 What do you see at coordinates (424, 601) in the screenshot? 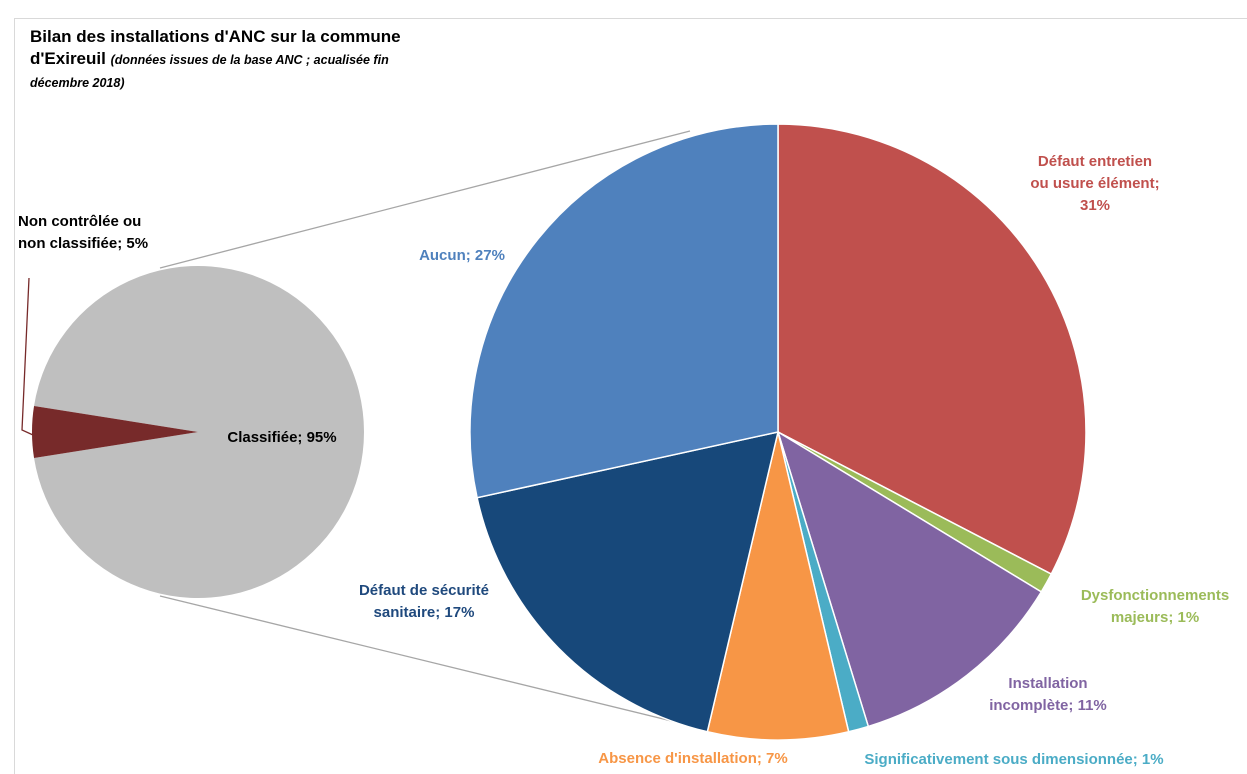
I see `label-defaut-de-securite-sanitaire: Défaut de sécurité sanitaire; 17%` at bounding box center [424, 601].